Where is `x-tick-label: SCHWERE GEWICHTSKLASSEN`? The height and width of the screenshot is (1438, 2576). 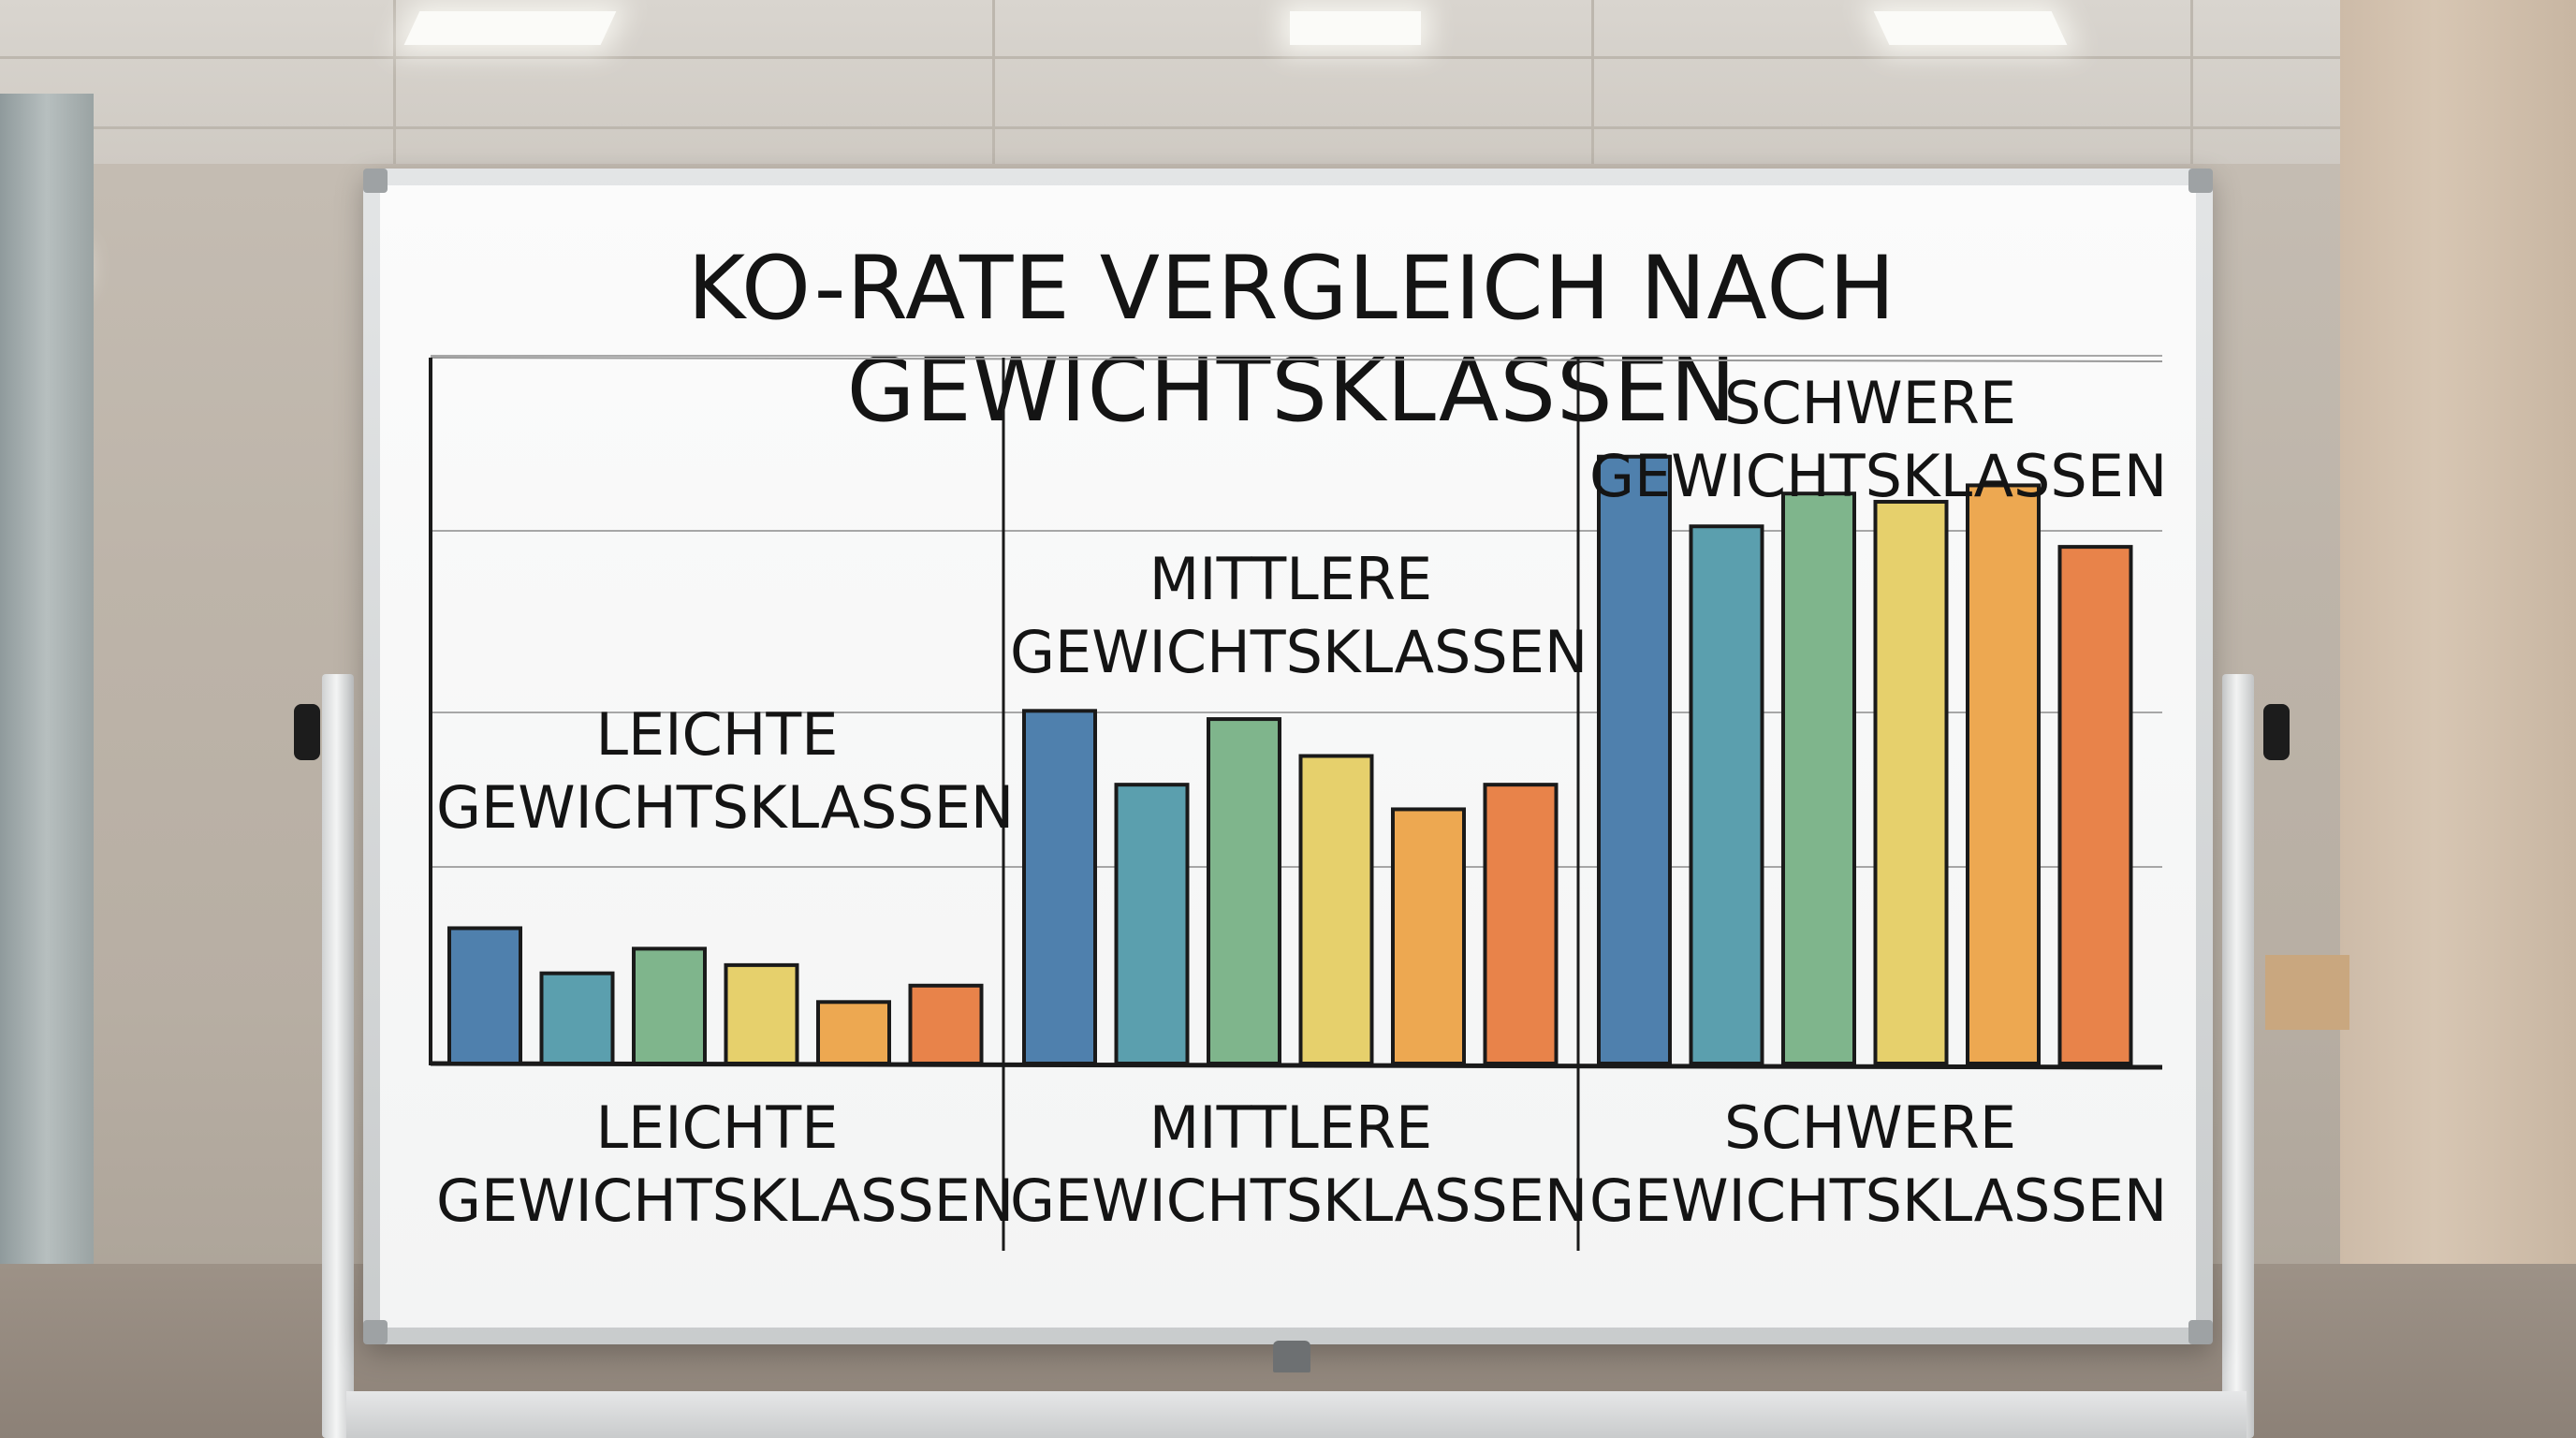
x-tick-label: SCHWERE GEWICHTSKLASSEN is located at coordinates (1878, 1164).